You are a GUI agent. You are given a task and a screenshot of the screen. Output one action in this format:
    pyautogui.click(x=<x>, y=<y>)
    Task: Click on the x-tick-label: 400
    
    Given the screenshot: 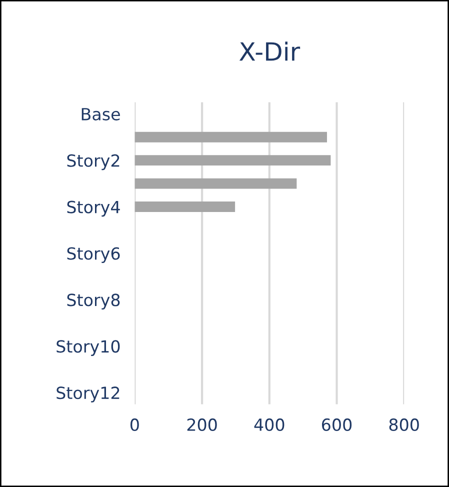 What is the action you would take?
    pyautogui.click(x=269, y=424)
    